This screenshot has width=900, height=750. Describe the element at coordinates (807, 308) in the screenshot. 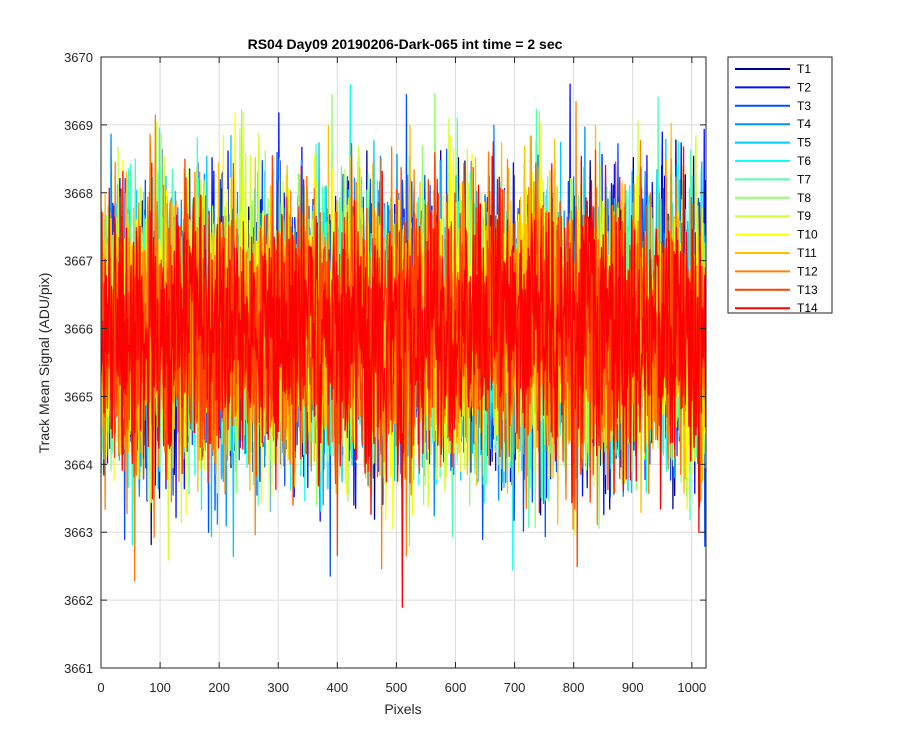

I see `legend-label: T14` at that location.